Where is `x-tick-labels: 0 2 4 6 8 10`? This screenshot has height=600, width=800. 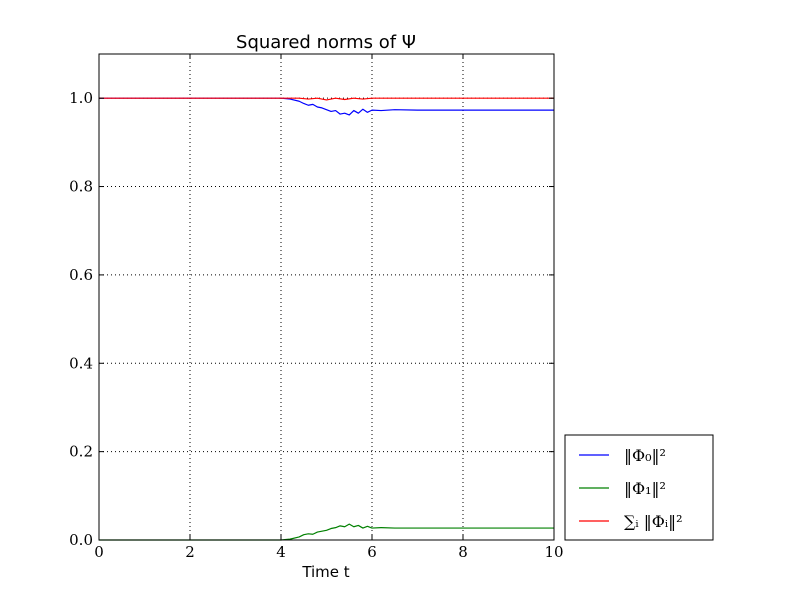
x-tick-labels: 0 2 4 6 8 10 is located at coordinates (328, 552).